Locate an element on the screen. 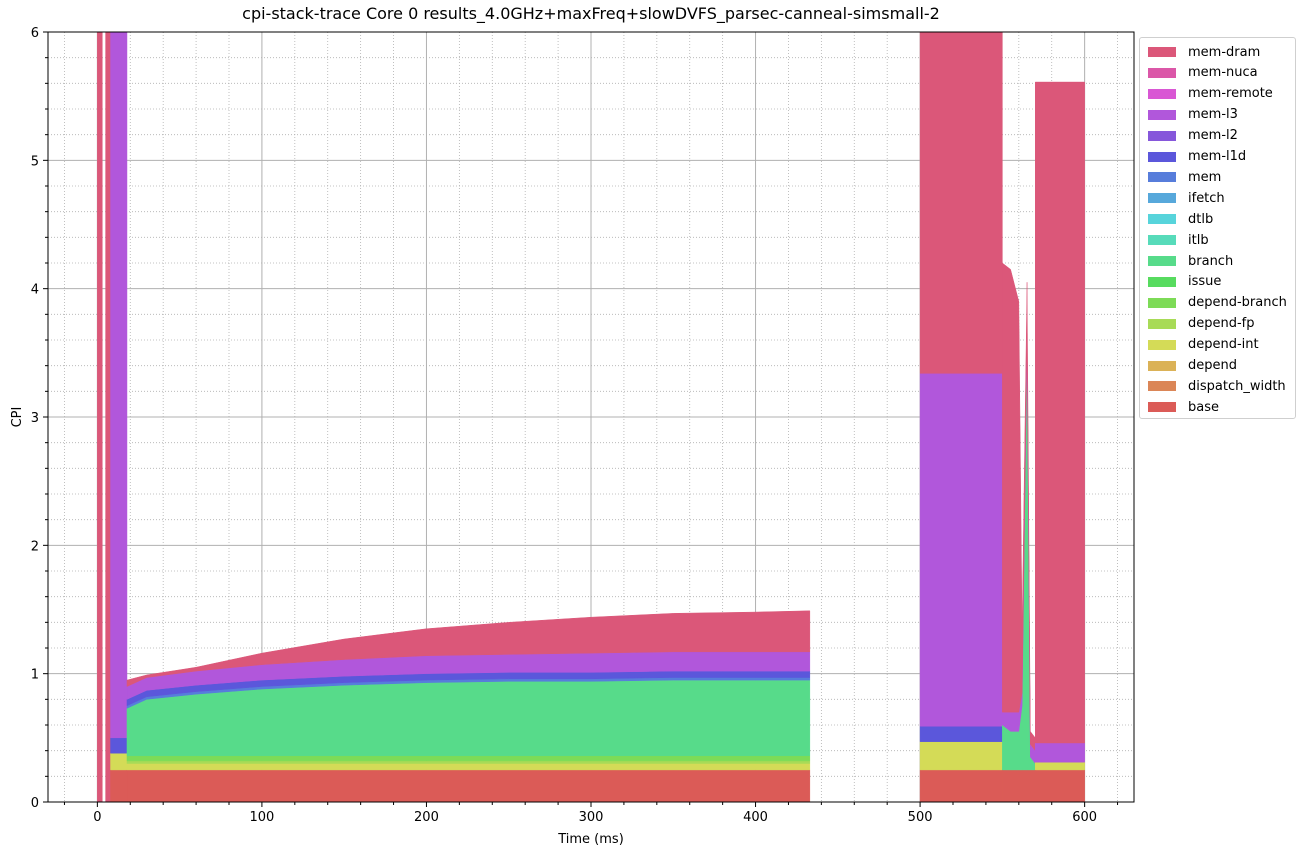  legend-item: dispatch_width is located at coordinates (1217, 386).